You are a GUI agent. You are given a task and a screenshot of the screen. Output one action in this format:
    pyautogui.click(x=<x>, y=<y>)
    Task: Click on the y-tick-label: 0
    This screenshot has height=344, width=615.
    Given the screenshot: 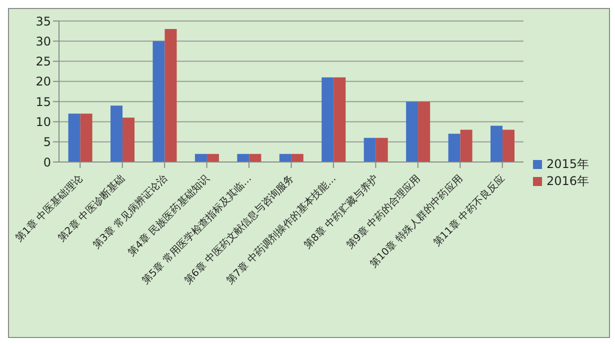 What is the action you would take?
    pyautogui.click(x=47, y=162)
    